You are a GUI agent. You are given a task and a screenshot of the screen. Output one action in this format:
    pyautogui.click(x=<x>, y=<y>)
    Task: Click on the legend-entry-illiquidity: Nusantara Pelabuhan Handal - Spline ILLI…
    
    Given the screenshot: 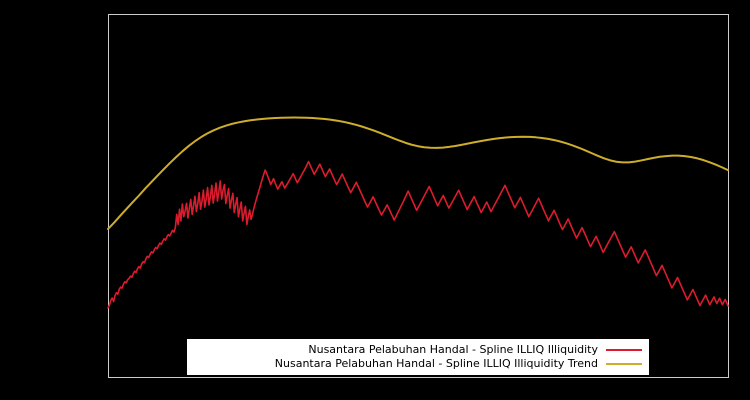 What is the action you would take?
    pyautogui.click(x=418, y=350)
    